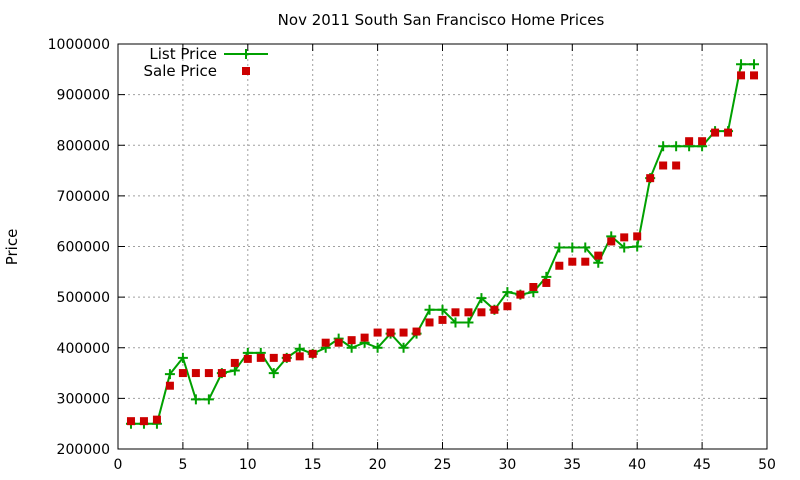 This screenshot has height=480, width=800. I want to click on x-tick-label: 5, so click(182, 465).